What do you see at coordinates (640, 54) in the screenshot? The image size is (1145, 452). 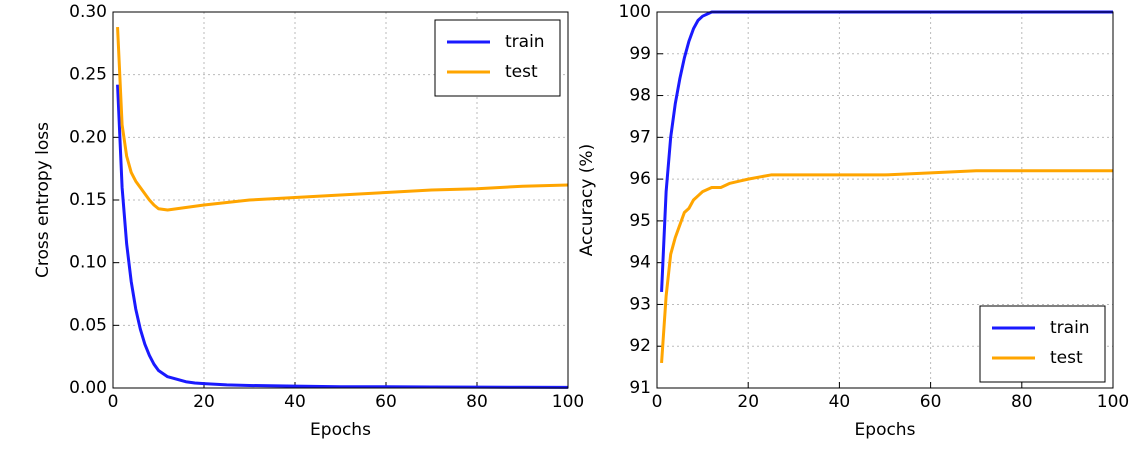 I see `y-tick-label: 99` at bounding box center [640, 54].